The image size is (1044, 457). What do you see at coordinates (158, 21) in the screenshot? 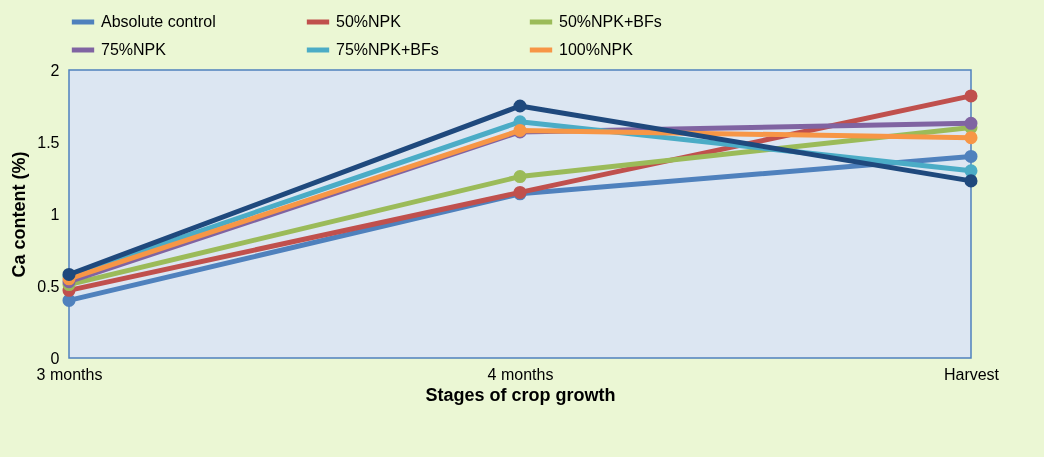
I see `legend-label: Absolute control` at bounding box center [158, 21].